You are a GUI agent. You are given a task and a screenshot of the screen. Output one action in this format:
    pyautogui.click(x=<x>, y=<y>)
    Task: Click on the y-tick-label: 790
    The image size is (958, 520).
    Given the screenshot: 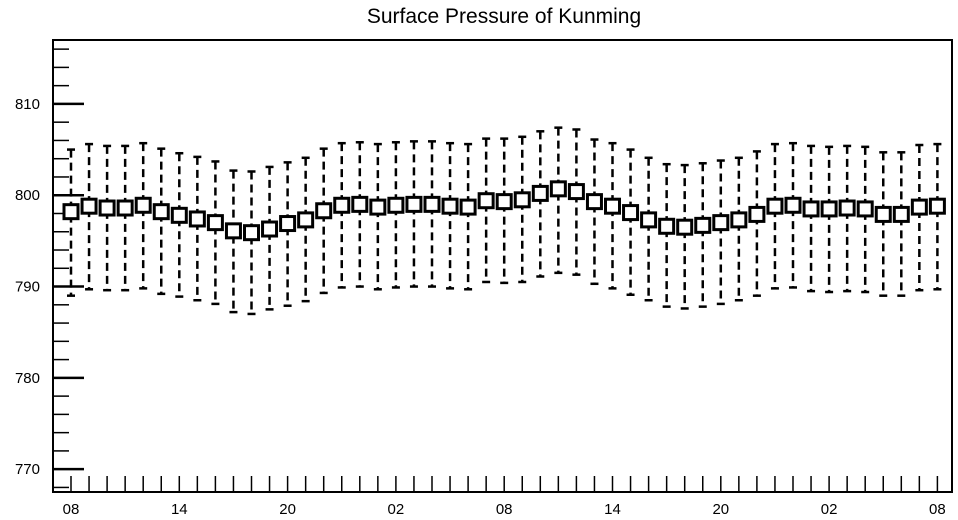 What is the action you would take?
    pyautogui.click(x=27, y=287)
    